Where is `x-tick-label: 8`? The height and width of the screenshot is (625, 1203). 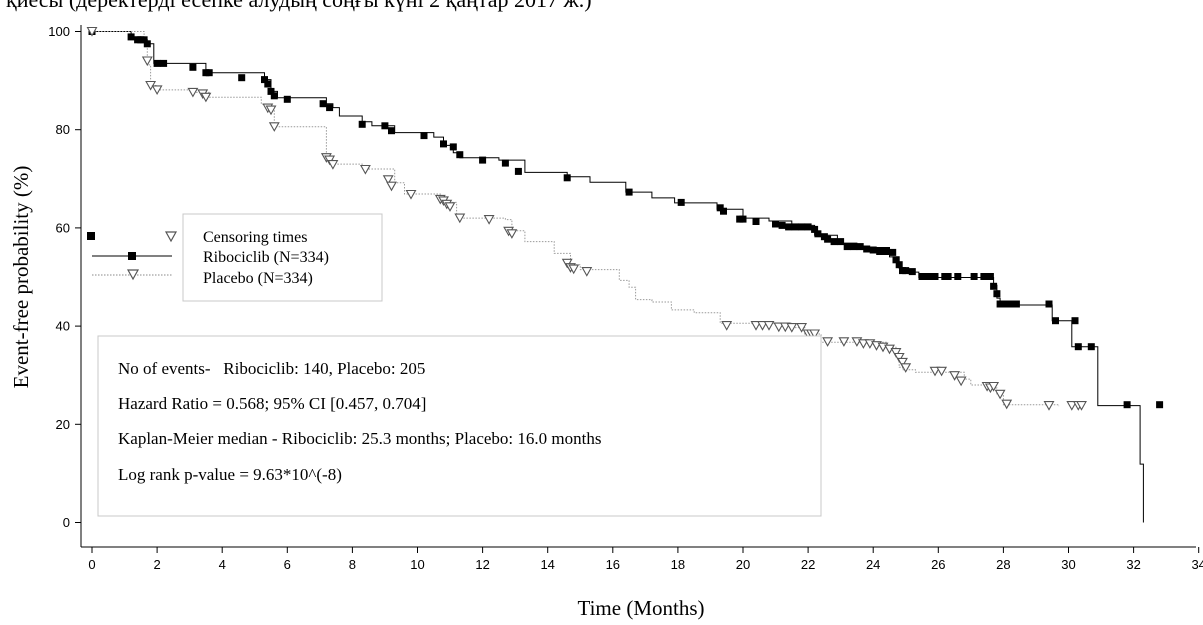
x-tick-label: 8 is located at coordinates (352, 564).